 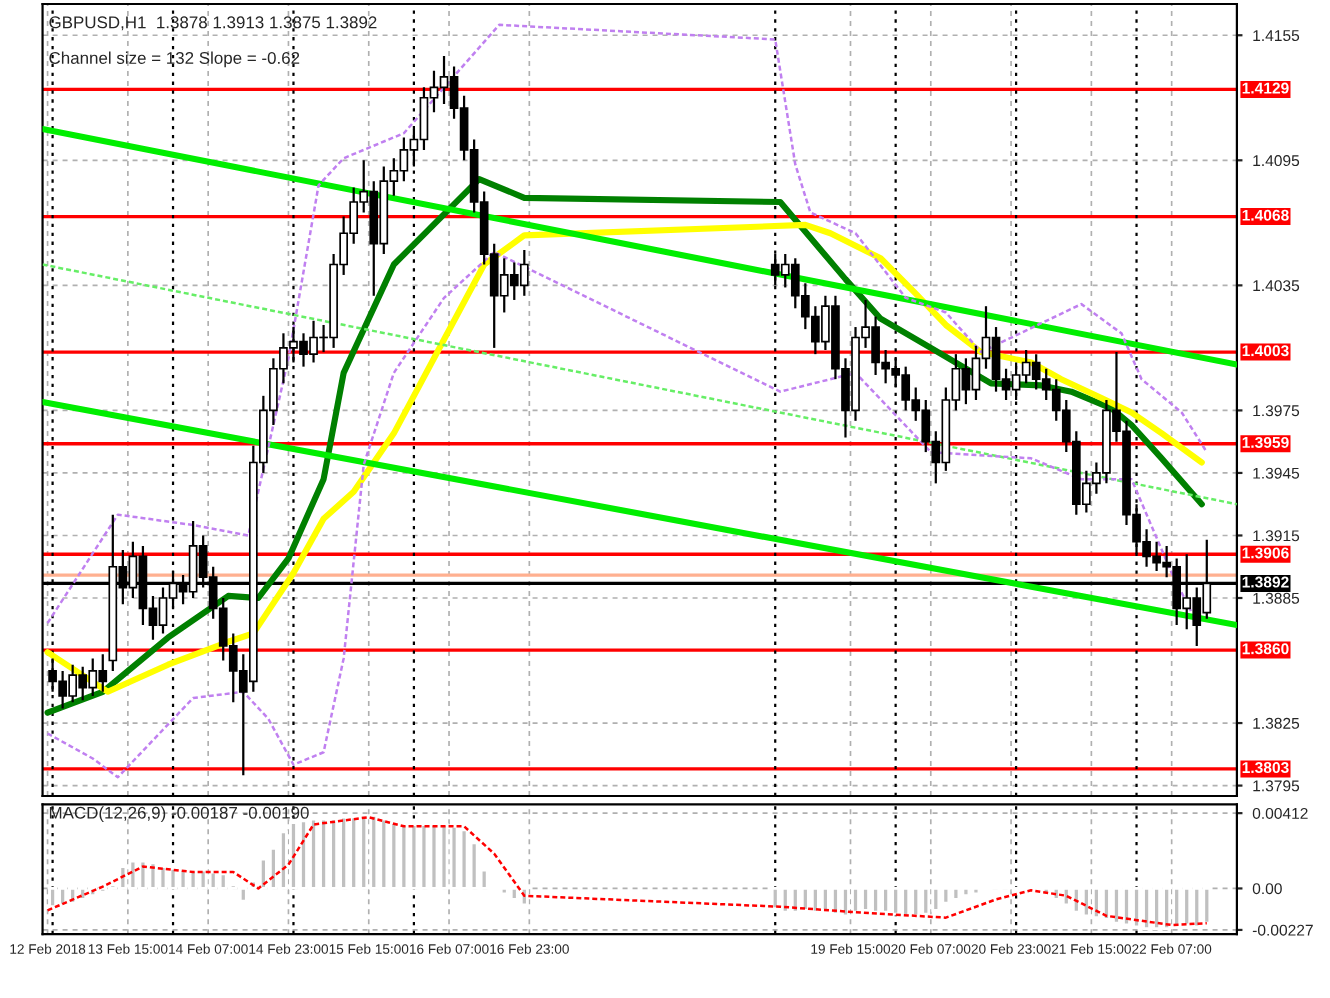 I want to click on chart-title: MACD(12,26,9) -0.00187 -0.00190, so click(x=179, y=814).